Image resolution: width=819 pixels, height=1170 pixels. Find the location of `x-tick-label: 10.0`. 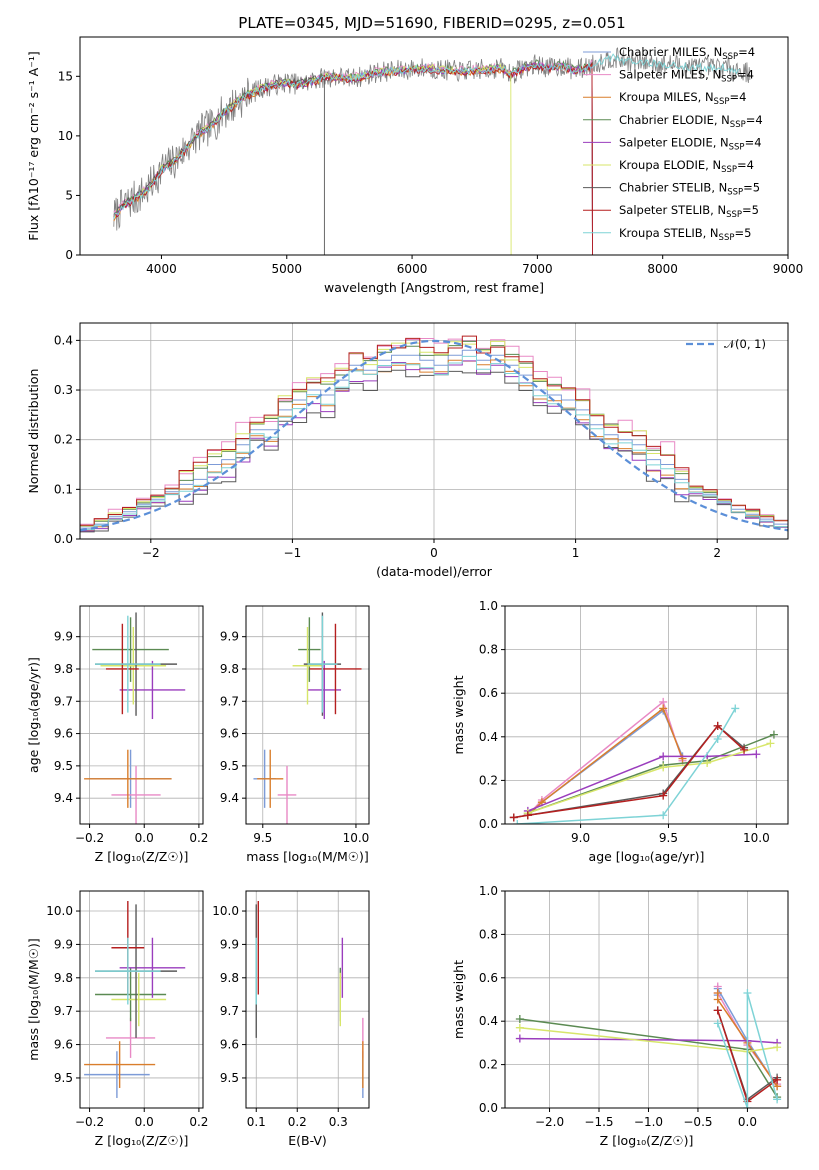

x-tick-label: 10.0 is located at coordinates (756, 838).